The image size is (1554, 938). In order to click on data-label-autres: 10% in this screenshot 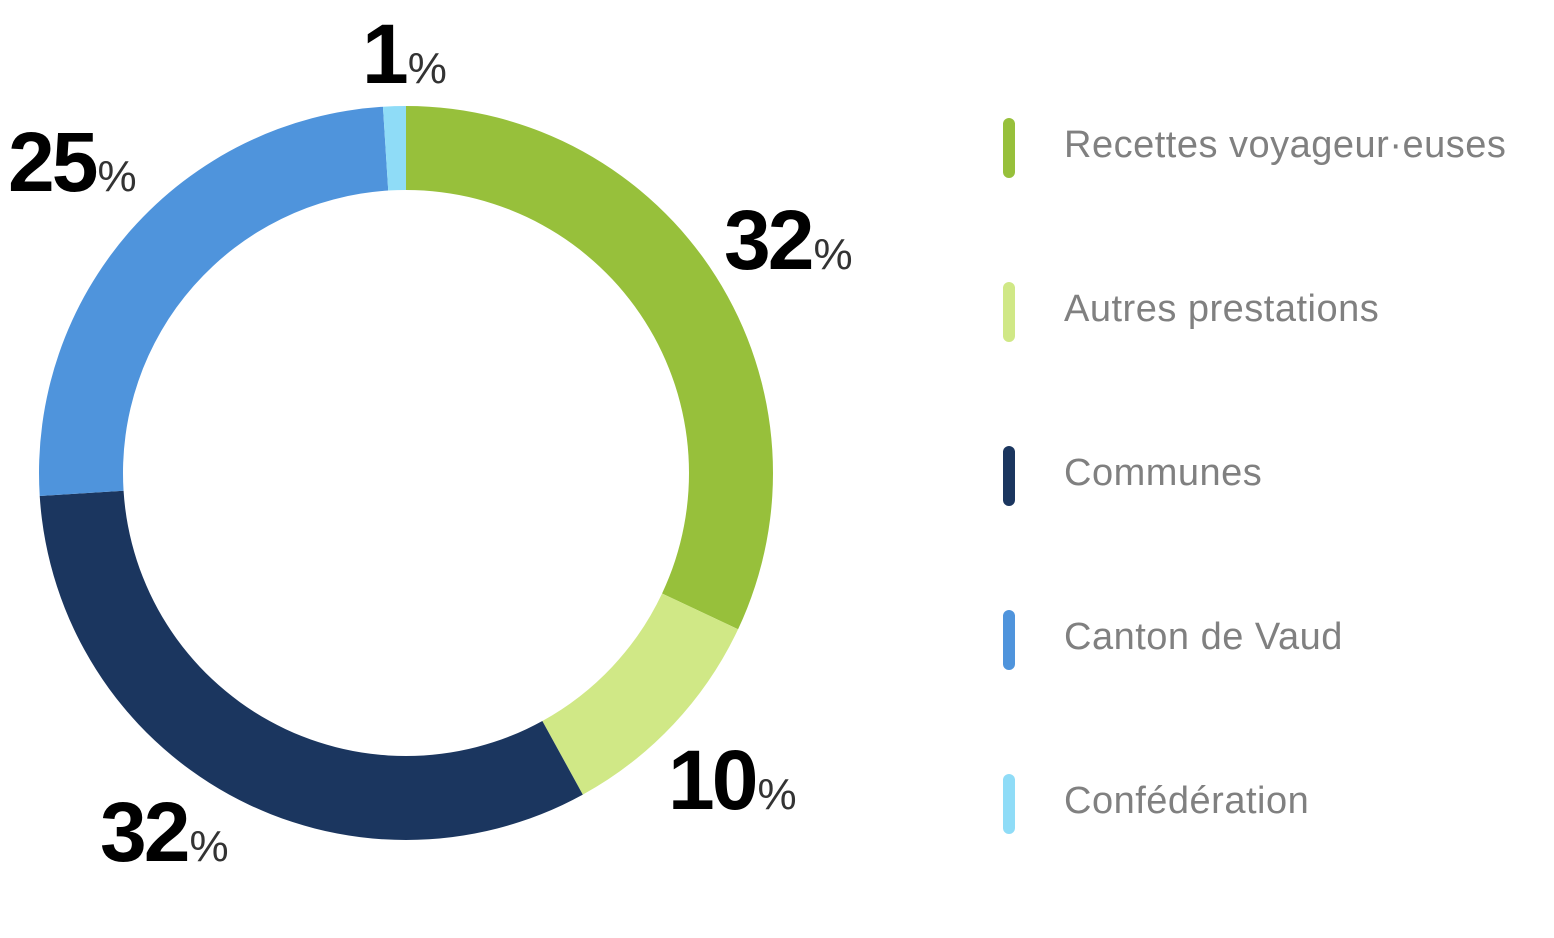, I will do `click(732, 780)`.